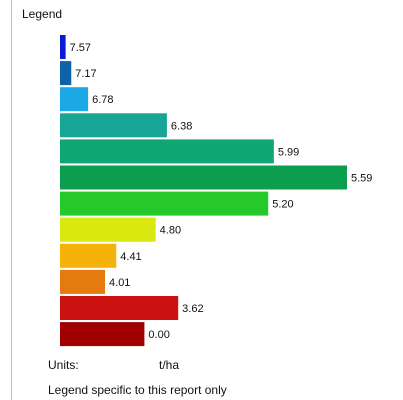 The image size is (403, 400). I want to click on bar-label-0.00: 0.00, so click(158, 335).